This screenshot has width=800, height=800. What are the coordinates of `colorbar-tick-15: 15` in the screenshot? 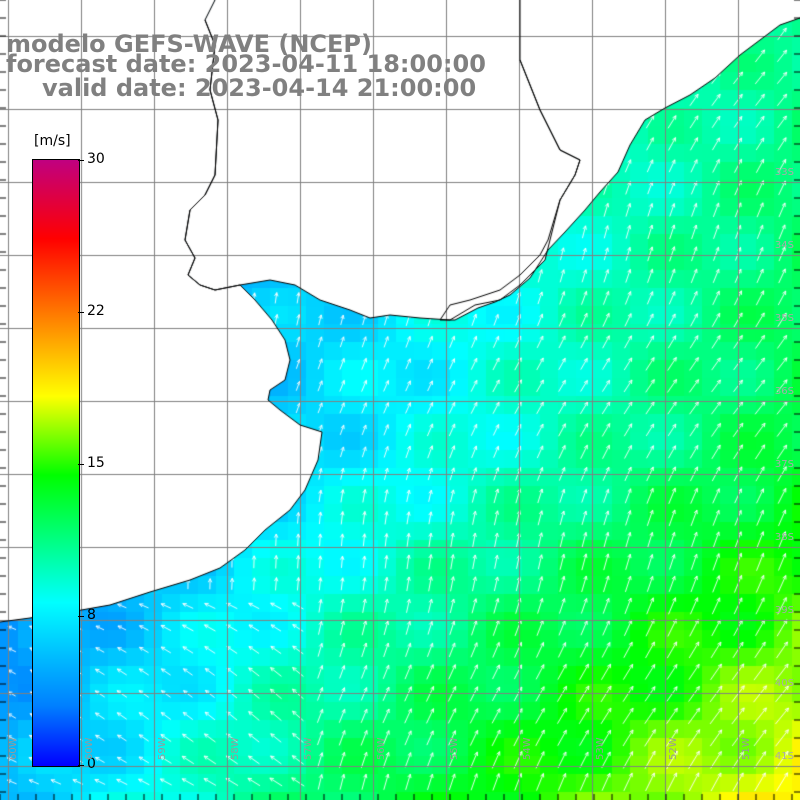 It's located at (96, 463).